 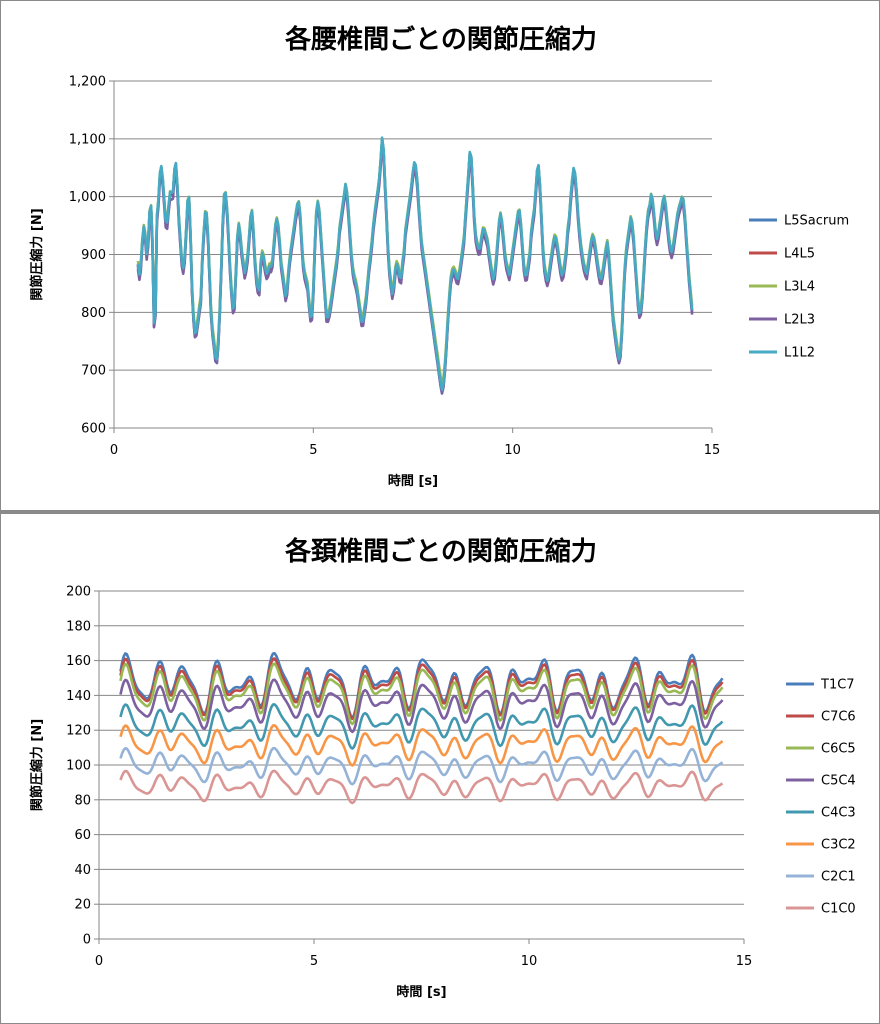 What do you see at coordinates (78, 661) in the screenshot?
I see `y-tick-label: 160` at bounding box center [78, 661].